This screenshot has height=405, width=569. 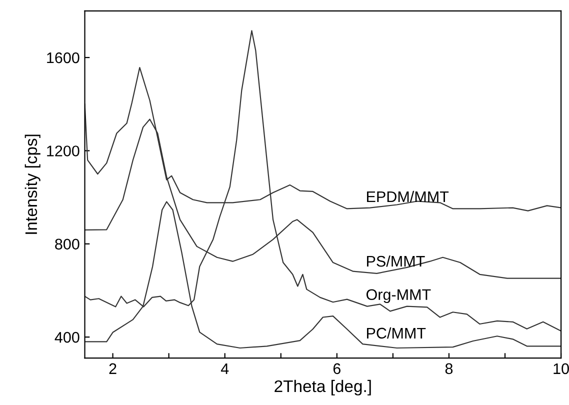 I want to click on series-label: PC/MMT, so click(x=396, y=333).